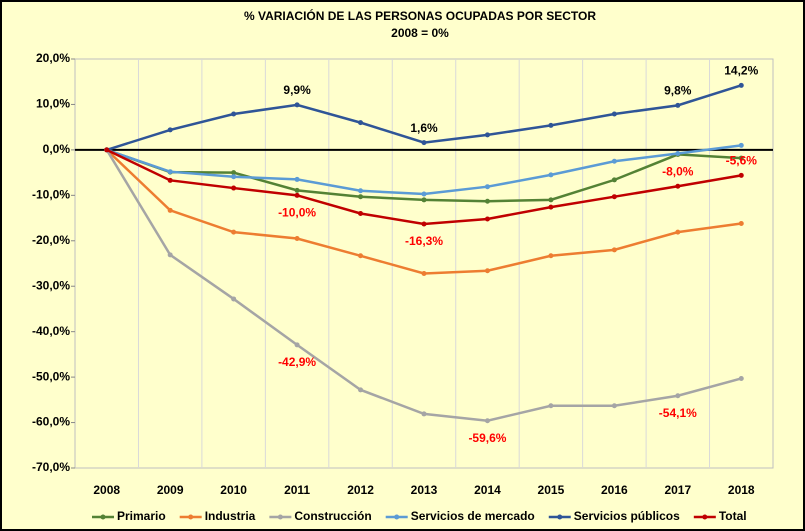 The image size is (805, 531). I want to click on y-tick-label: 20,0%, so click(53, 58).